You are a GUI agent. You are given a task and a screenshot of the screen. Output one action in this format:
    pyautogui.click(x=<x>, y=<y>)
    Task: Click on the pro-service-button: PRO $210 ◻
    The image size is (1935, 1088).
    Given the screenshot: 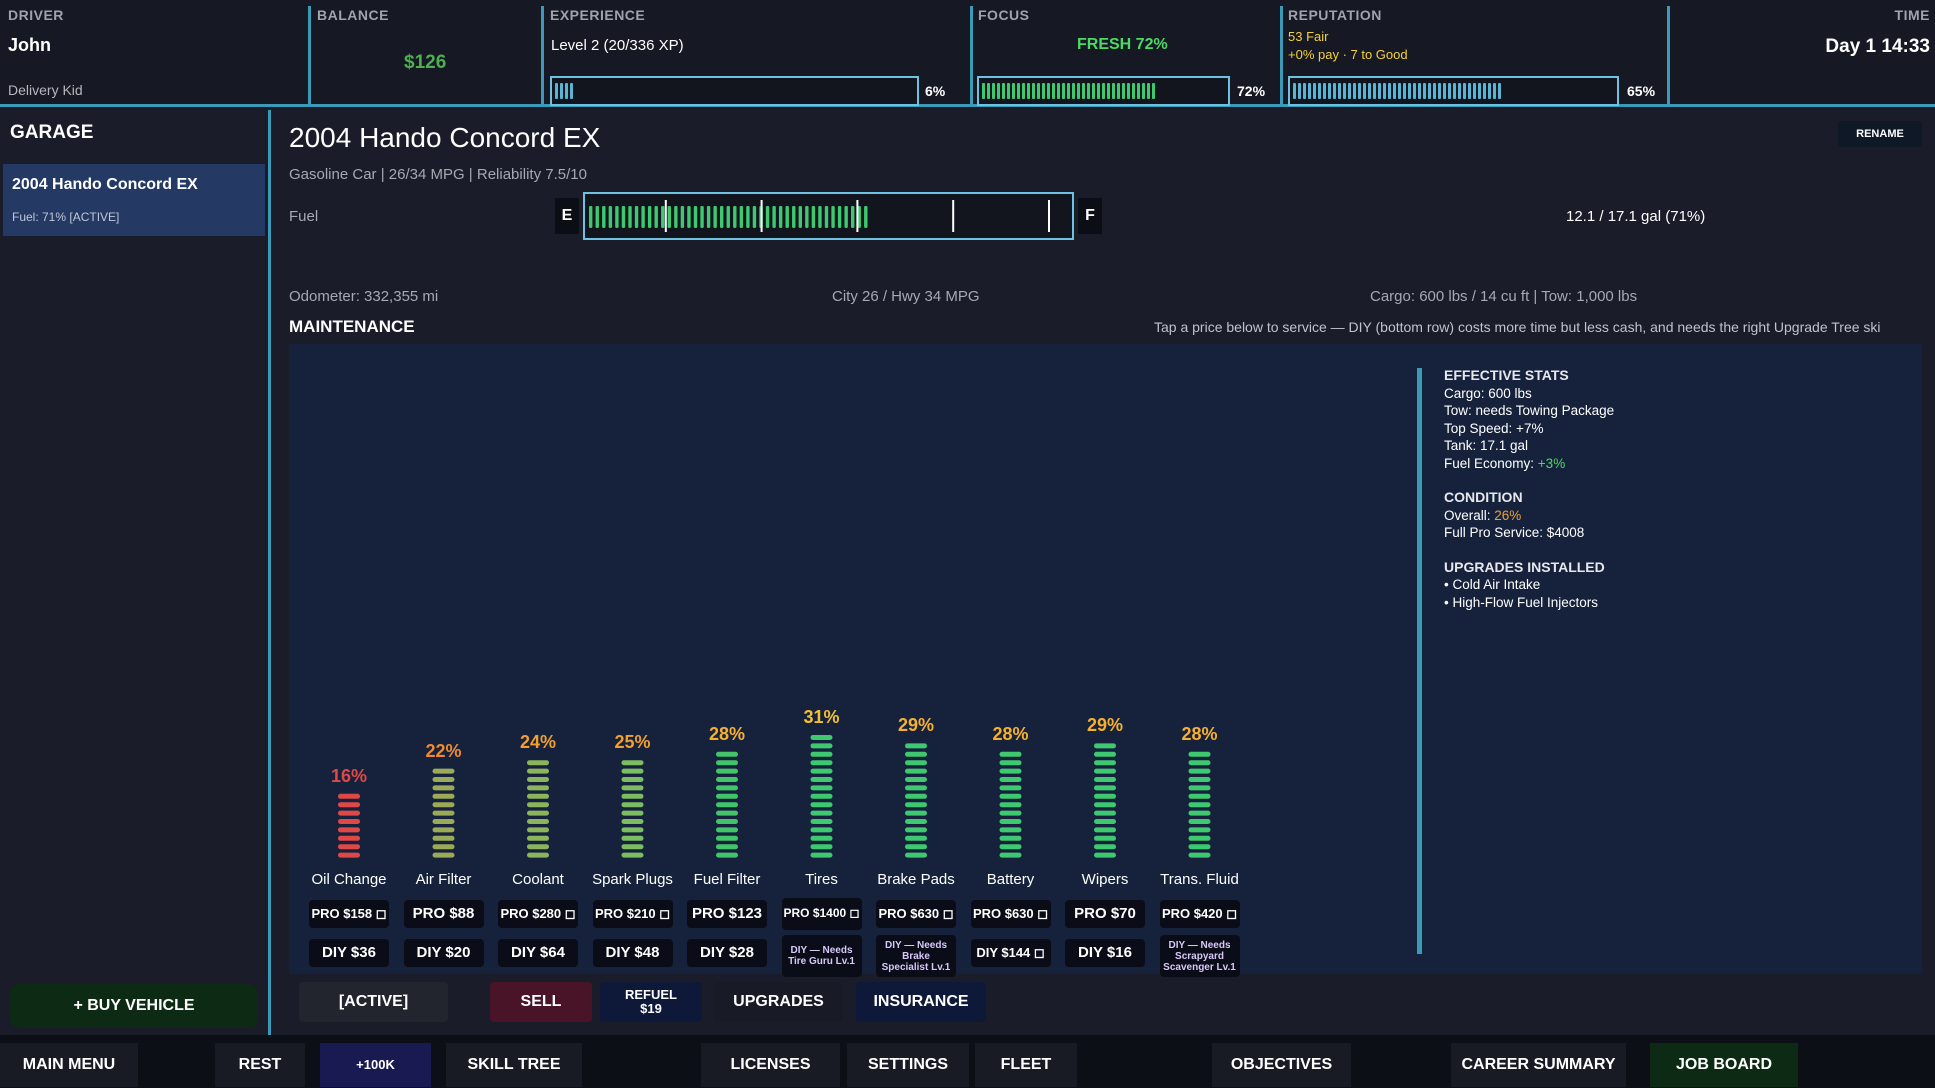 What is the action you would take?
    pyautogui.click(x=632, y=914)
    